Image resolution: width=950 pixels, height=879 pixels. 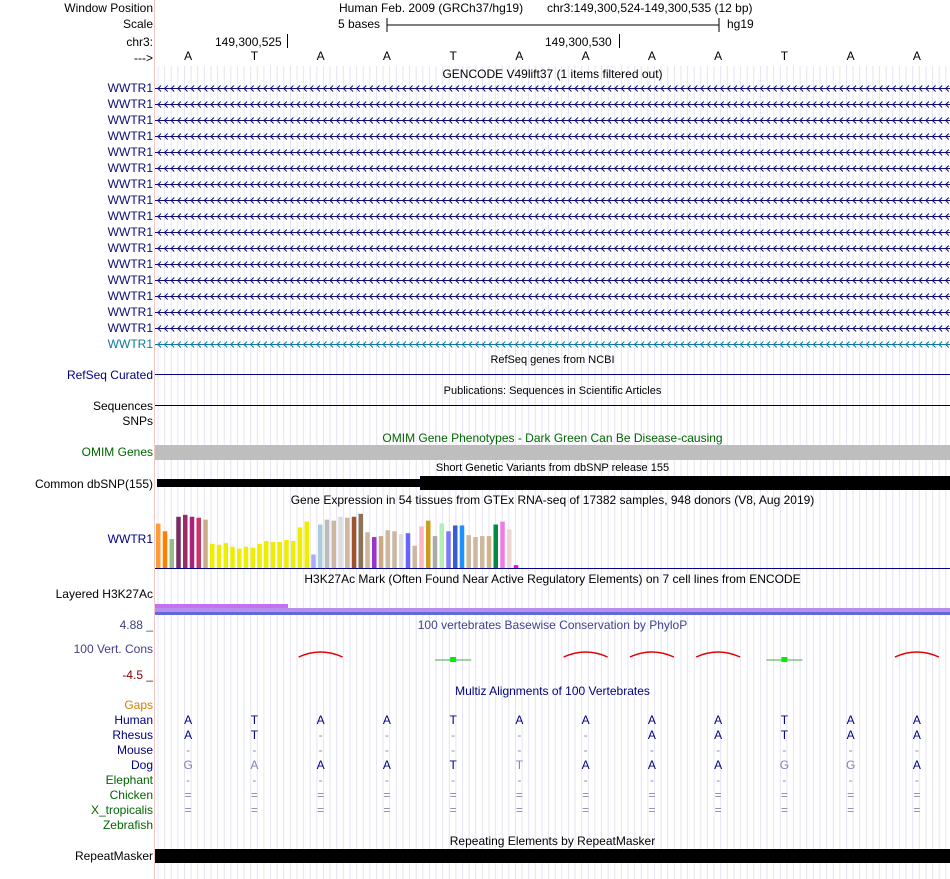 I want to click on phylop-chart, so click(x=552, y=652).